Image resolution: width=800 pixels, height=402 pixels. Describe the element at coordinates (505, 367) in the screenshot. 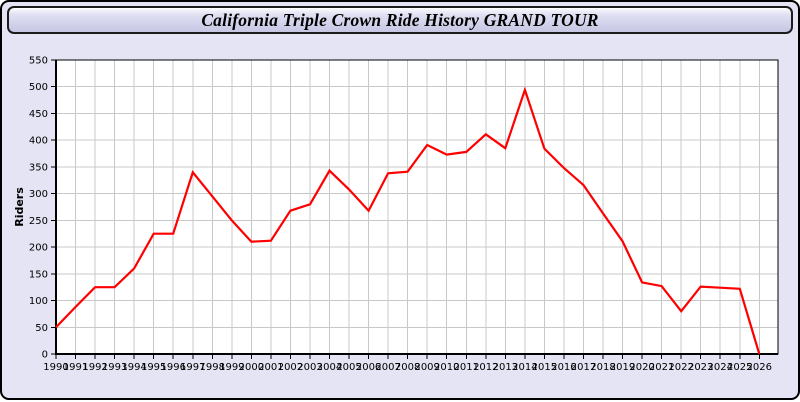

I see `x-tick-label: 2013` at that location.